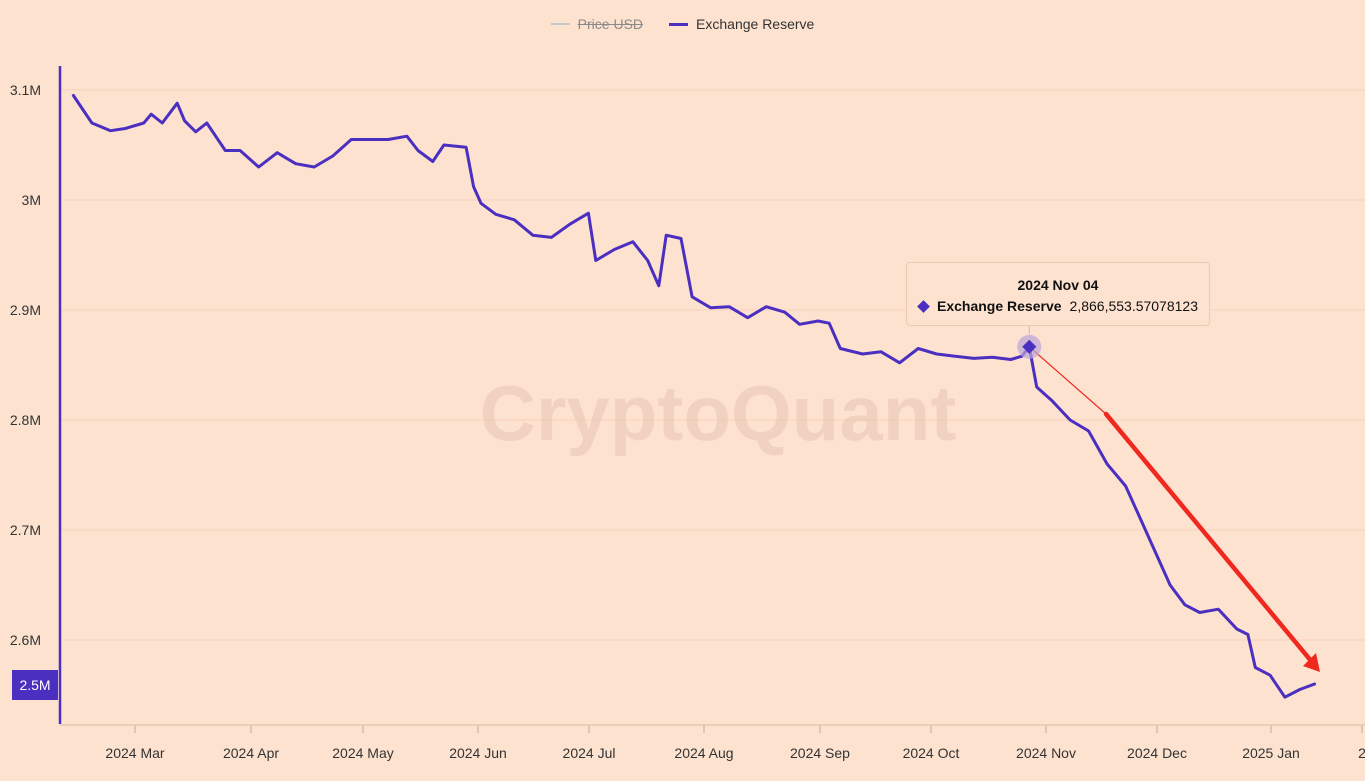 This screenshot has width=1365, height=781. I want to click on legend-reserve-line-icon, so click(679, 24).